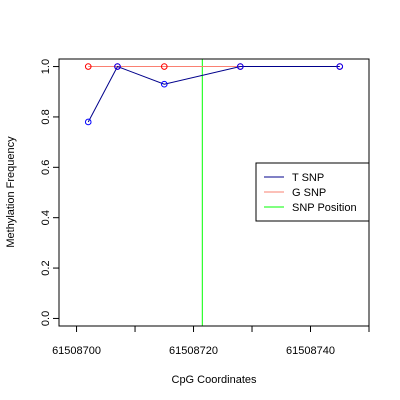 This screenshot has width=400, height=400. I want to click on series-layer, so click(214, 94).